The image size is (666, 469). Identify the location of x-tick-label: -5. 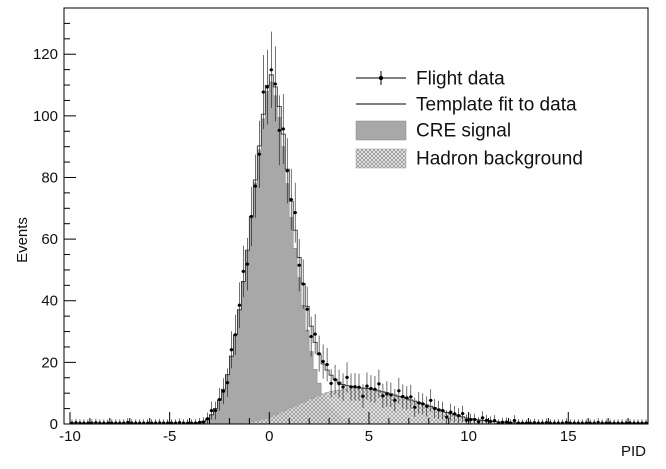
(169, 436).